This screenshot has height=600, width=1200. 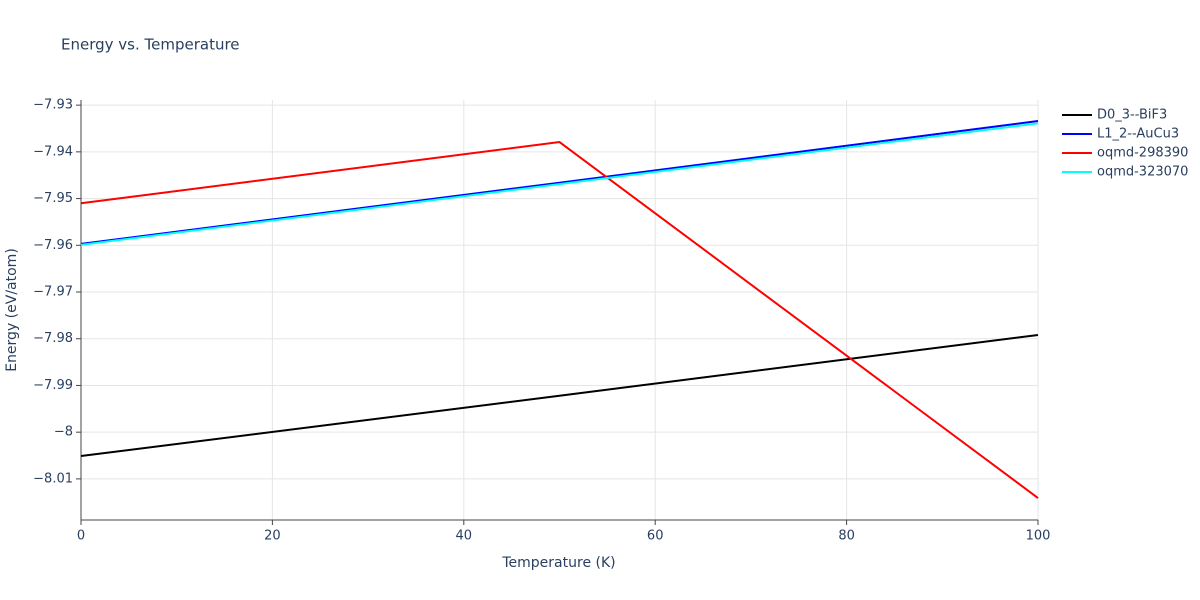 What do you see at coordinates (81, 536) in the screenshot?
I see `x-tick-label: 0` at bounding box center [81, 536].